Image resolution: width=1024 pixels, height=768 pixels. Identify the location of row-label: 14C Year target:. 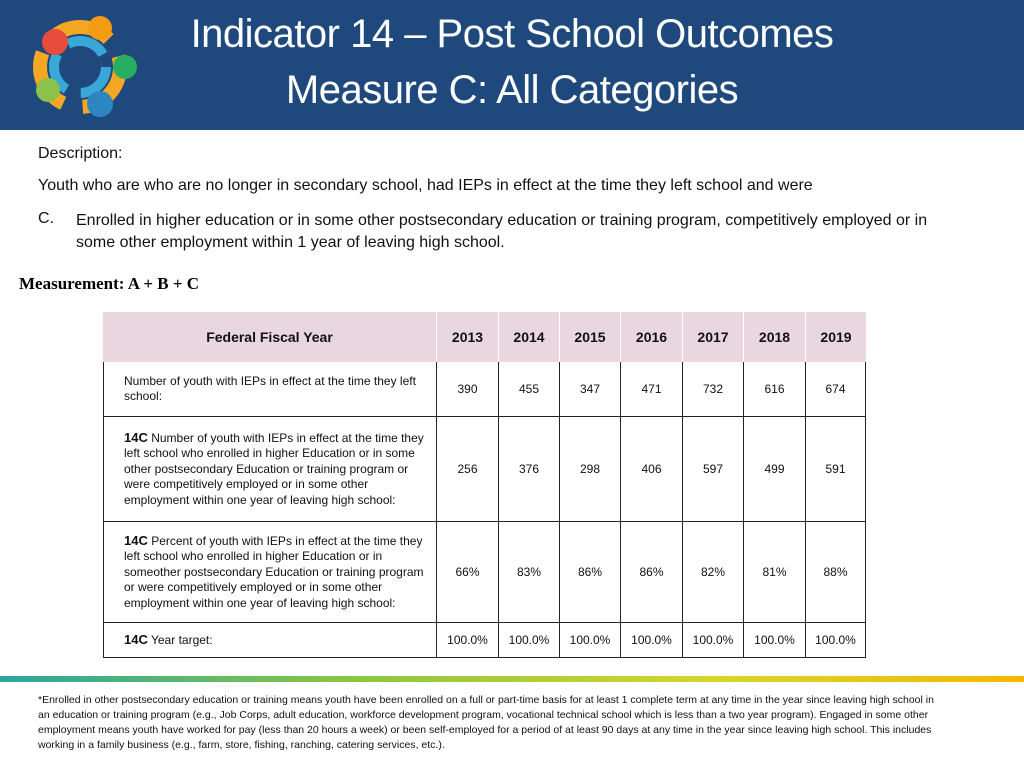
(168, 640).